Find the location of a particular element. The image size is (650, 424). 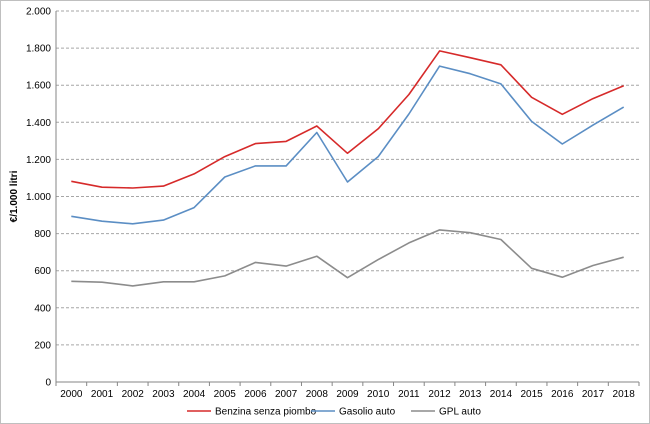

y-tick-label: 1.600 is located at coordinates (38, 86).